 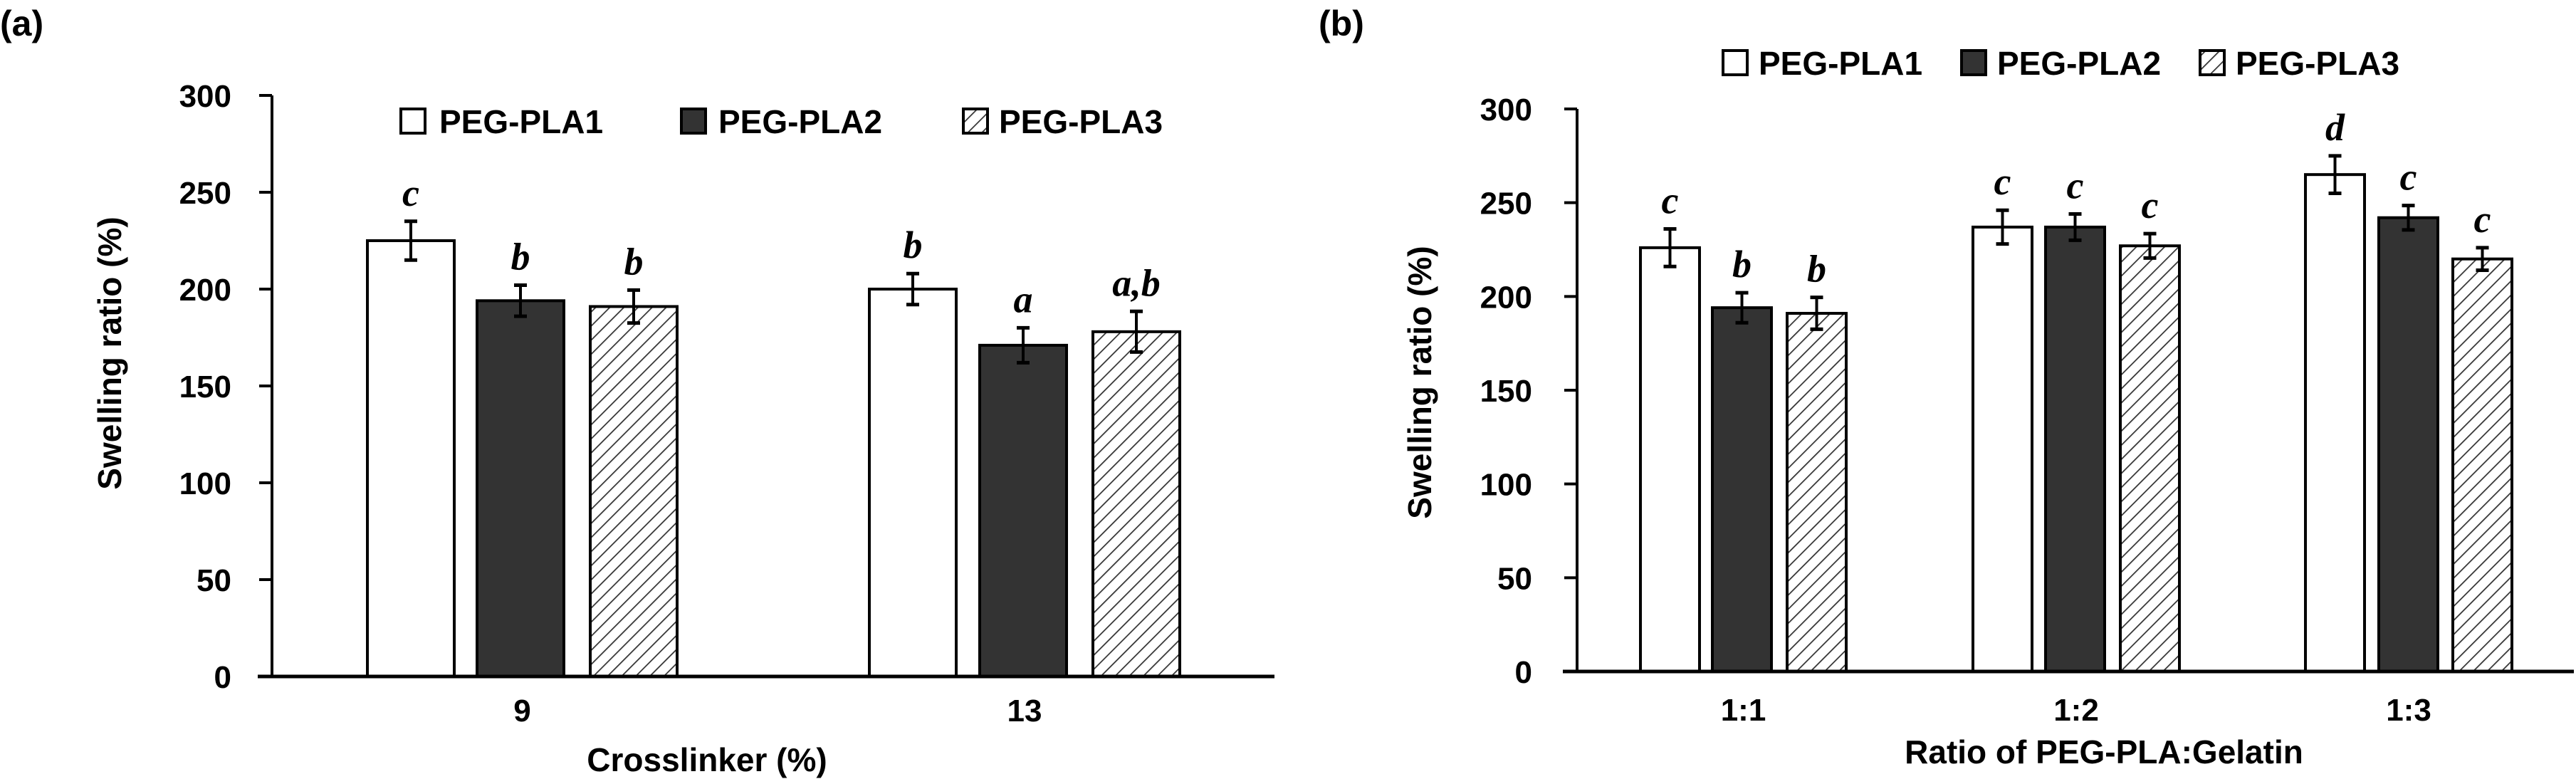 I want to click on x-axis-title: Ratio of PEG-PLA:Gelatin, so click(x=2104, y=751).